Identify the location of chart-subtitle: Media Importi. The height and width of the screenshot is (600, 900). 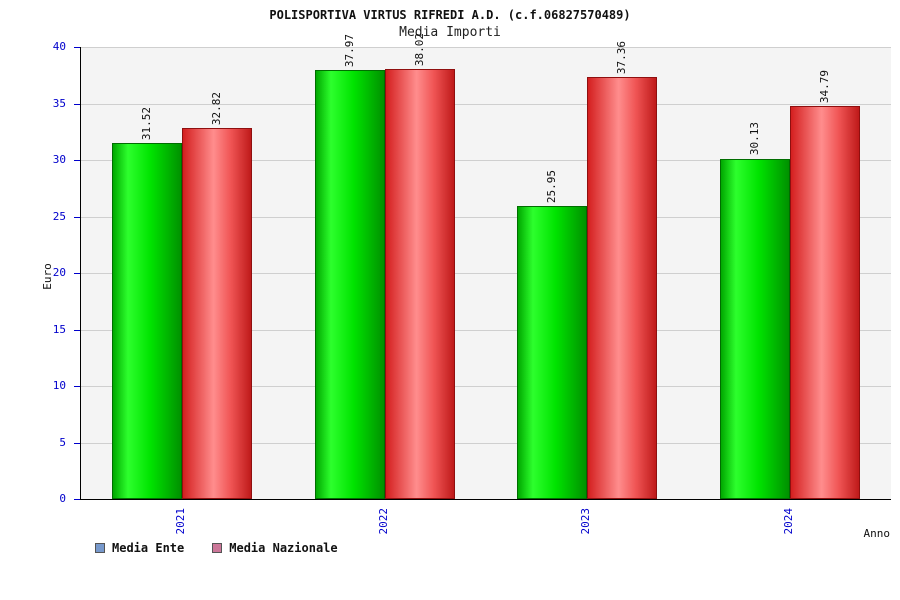
(450, 32).